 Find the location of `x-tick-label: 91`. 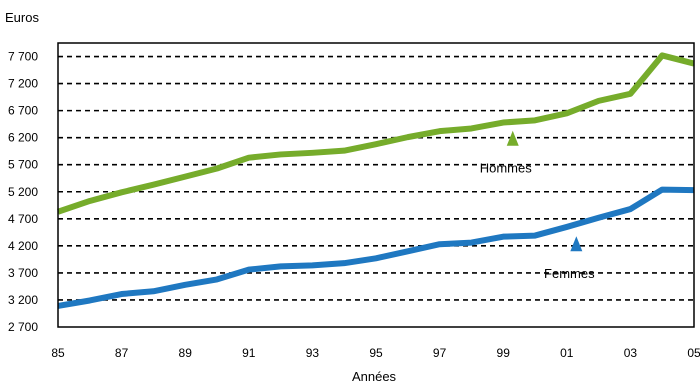

x-tick-label: 91 is located at coordinates (249, 353).